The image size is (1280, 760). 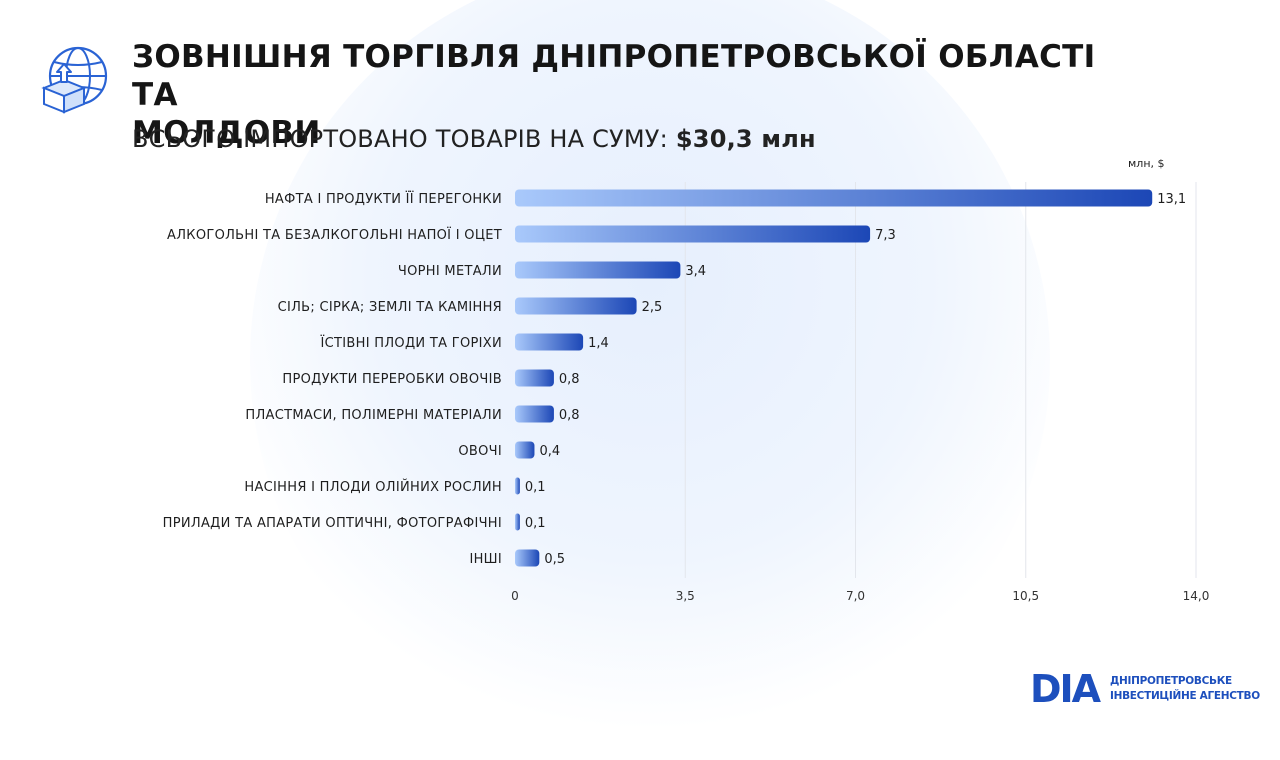 I want to click on globe-box-upload-icon, so click(x=74, y=80).